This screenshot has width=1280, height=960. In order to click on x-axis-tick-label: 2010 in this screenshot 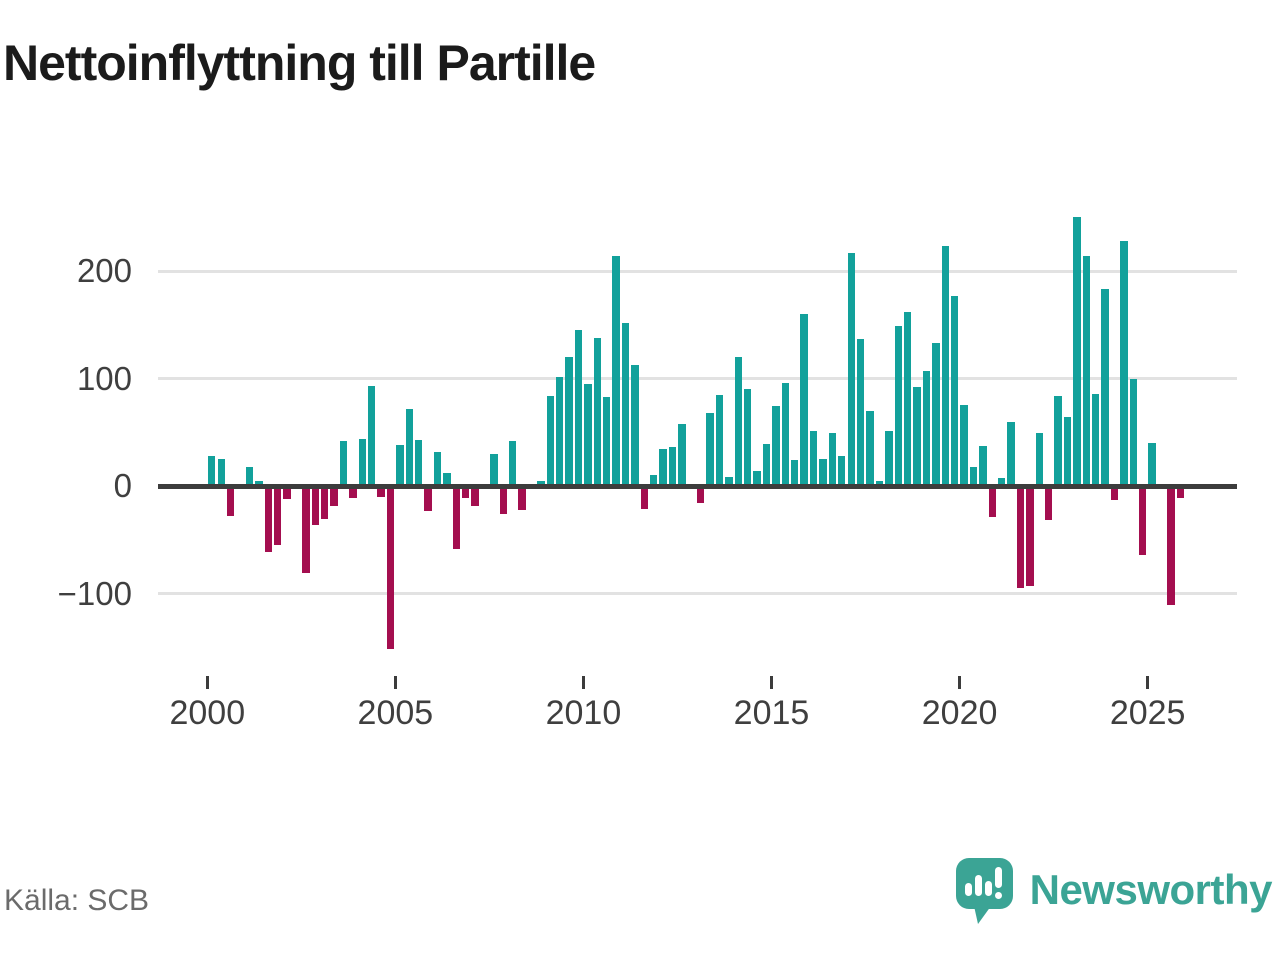, I will do `click(583, 713)`.